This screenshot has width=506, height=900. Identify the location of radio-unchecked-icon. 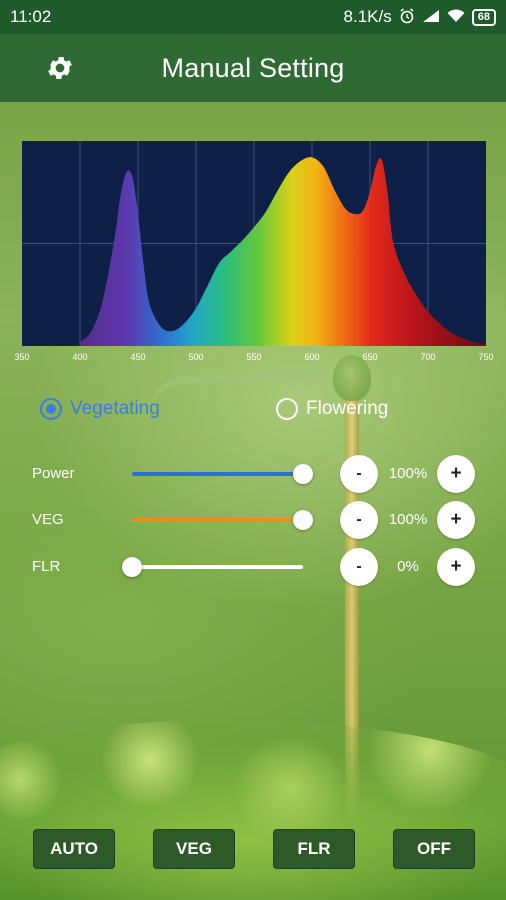
(287, 409).